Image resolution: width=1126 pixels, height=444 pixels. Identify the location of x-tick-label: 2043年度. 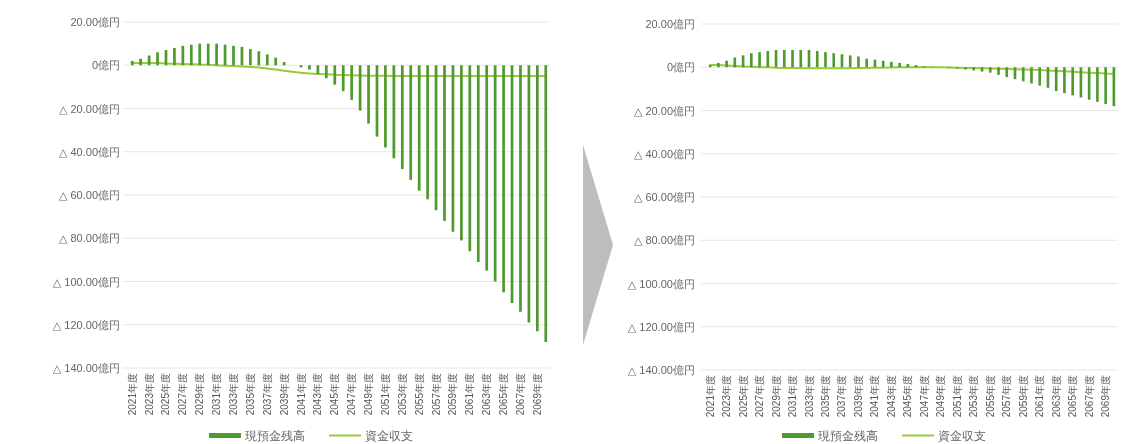
(891, 396).